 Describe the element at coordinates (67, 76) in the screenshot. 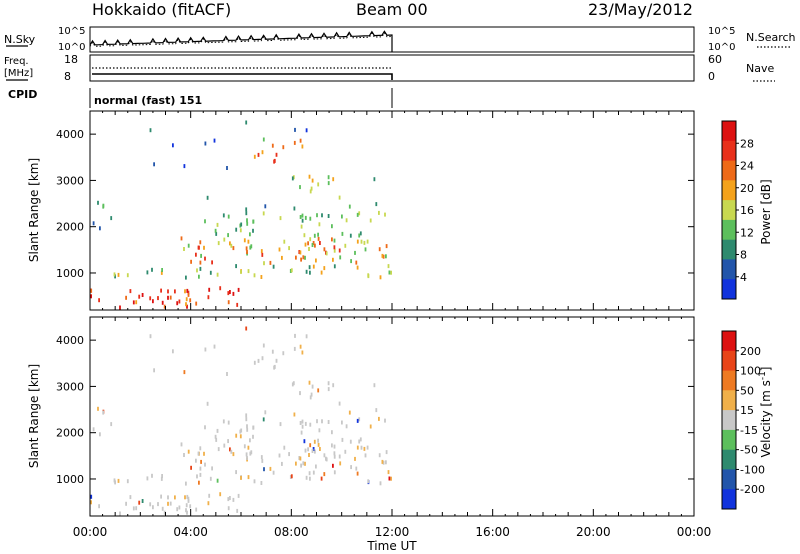

I see `freq-tick-bottom: 8` at that location.